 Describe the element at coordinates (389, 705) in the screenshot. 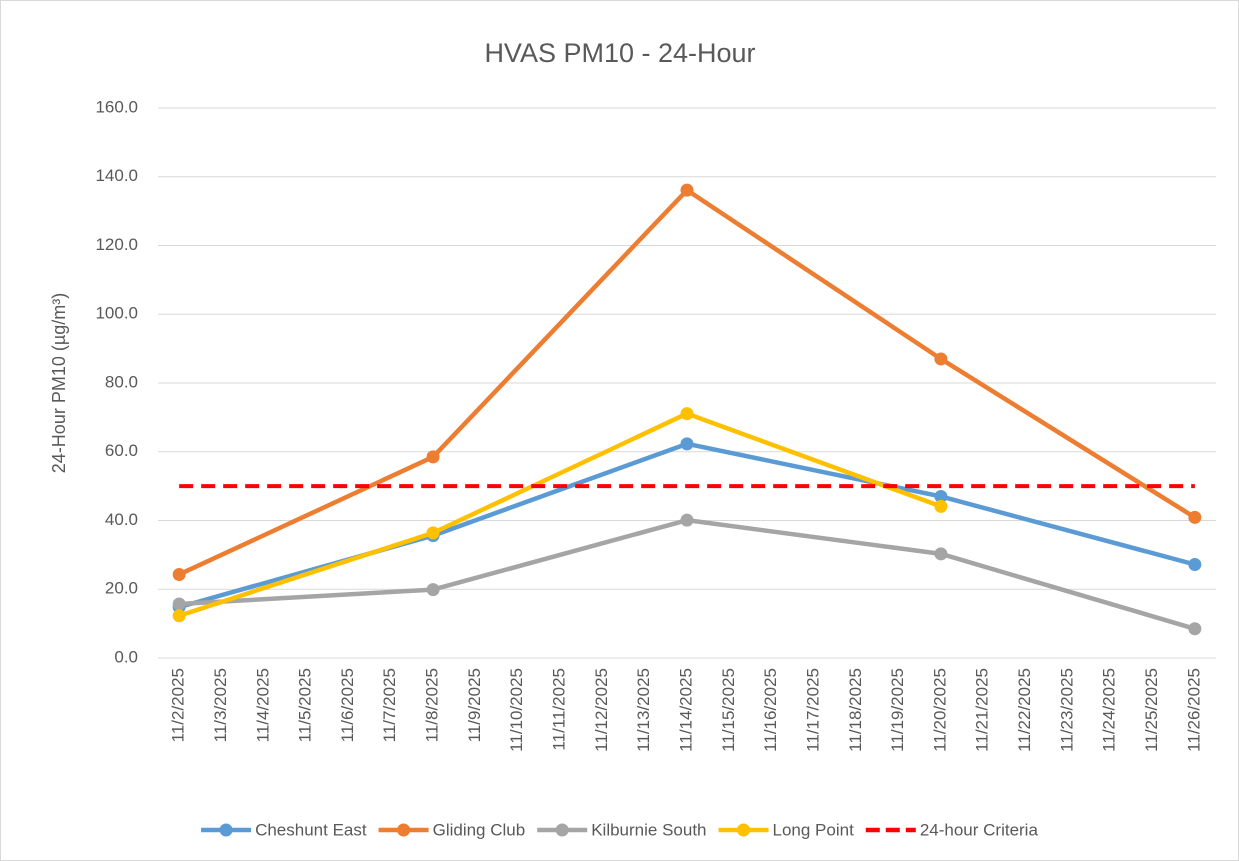

I see `x-tick-label: 11/7/2025` at that location.